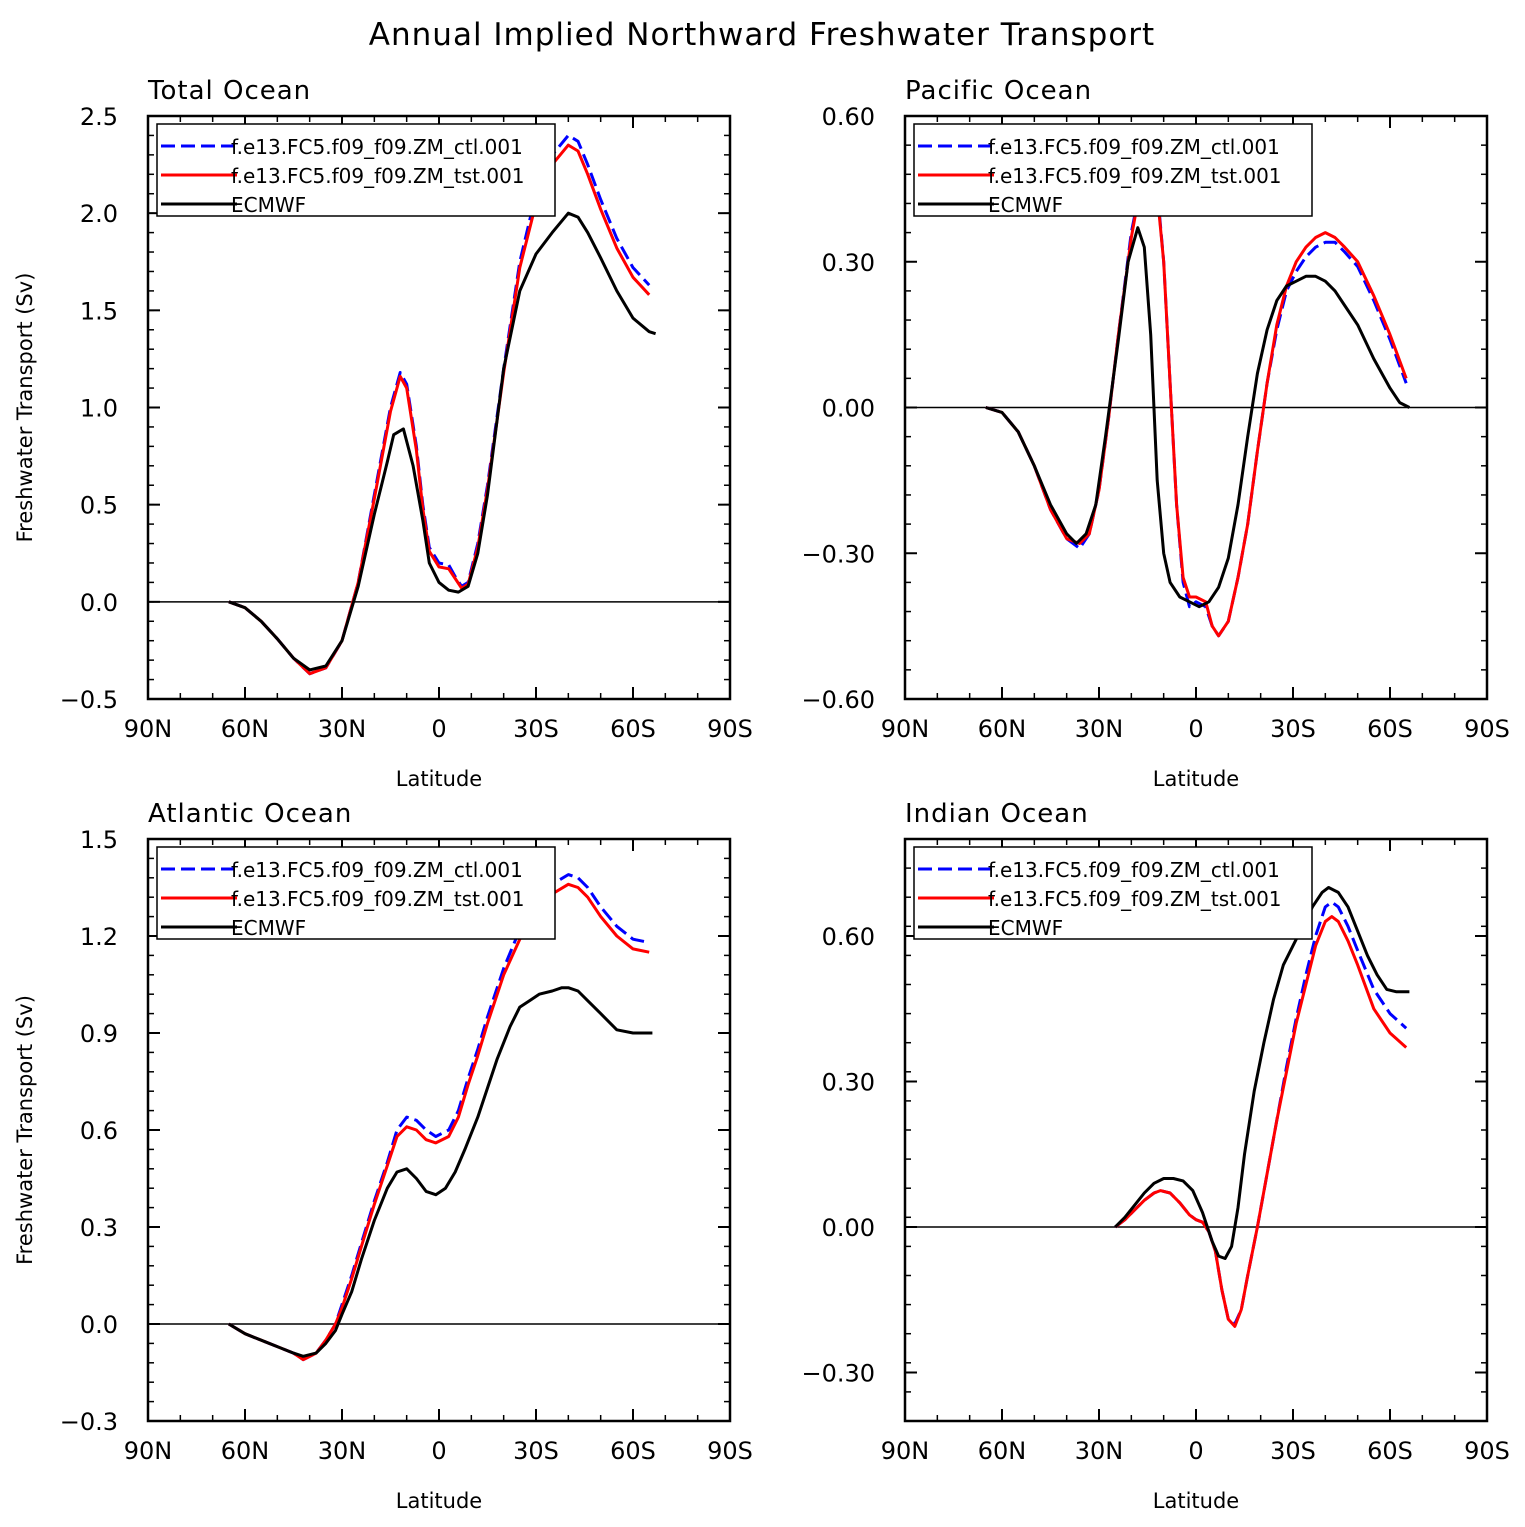  I want to click on y-tick-label: 2.5, so click(99, 117).